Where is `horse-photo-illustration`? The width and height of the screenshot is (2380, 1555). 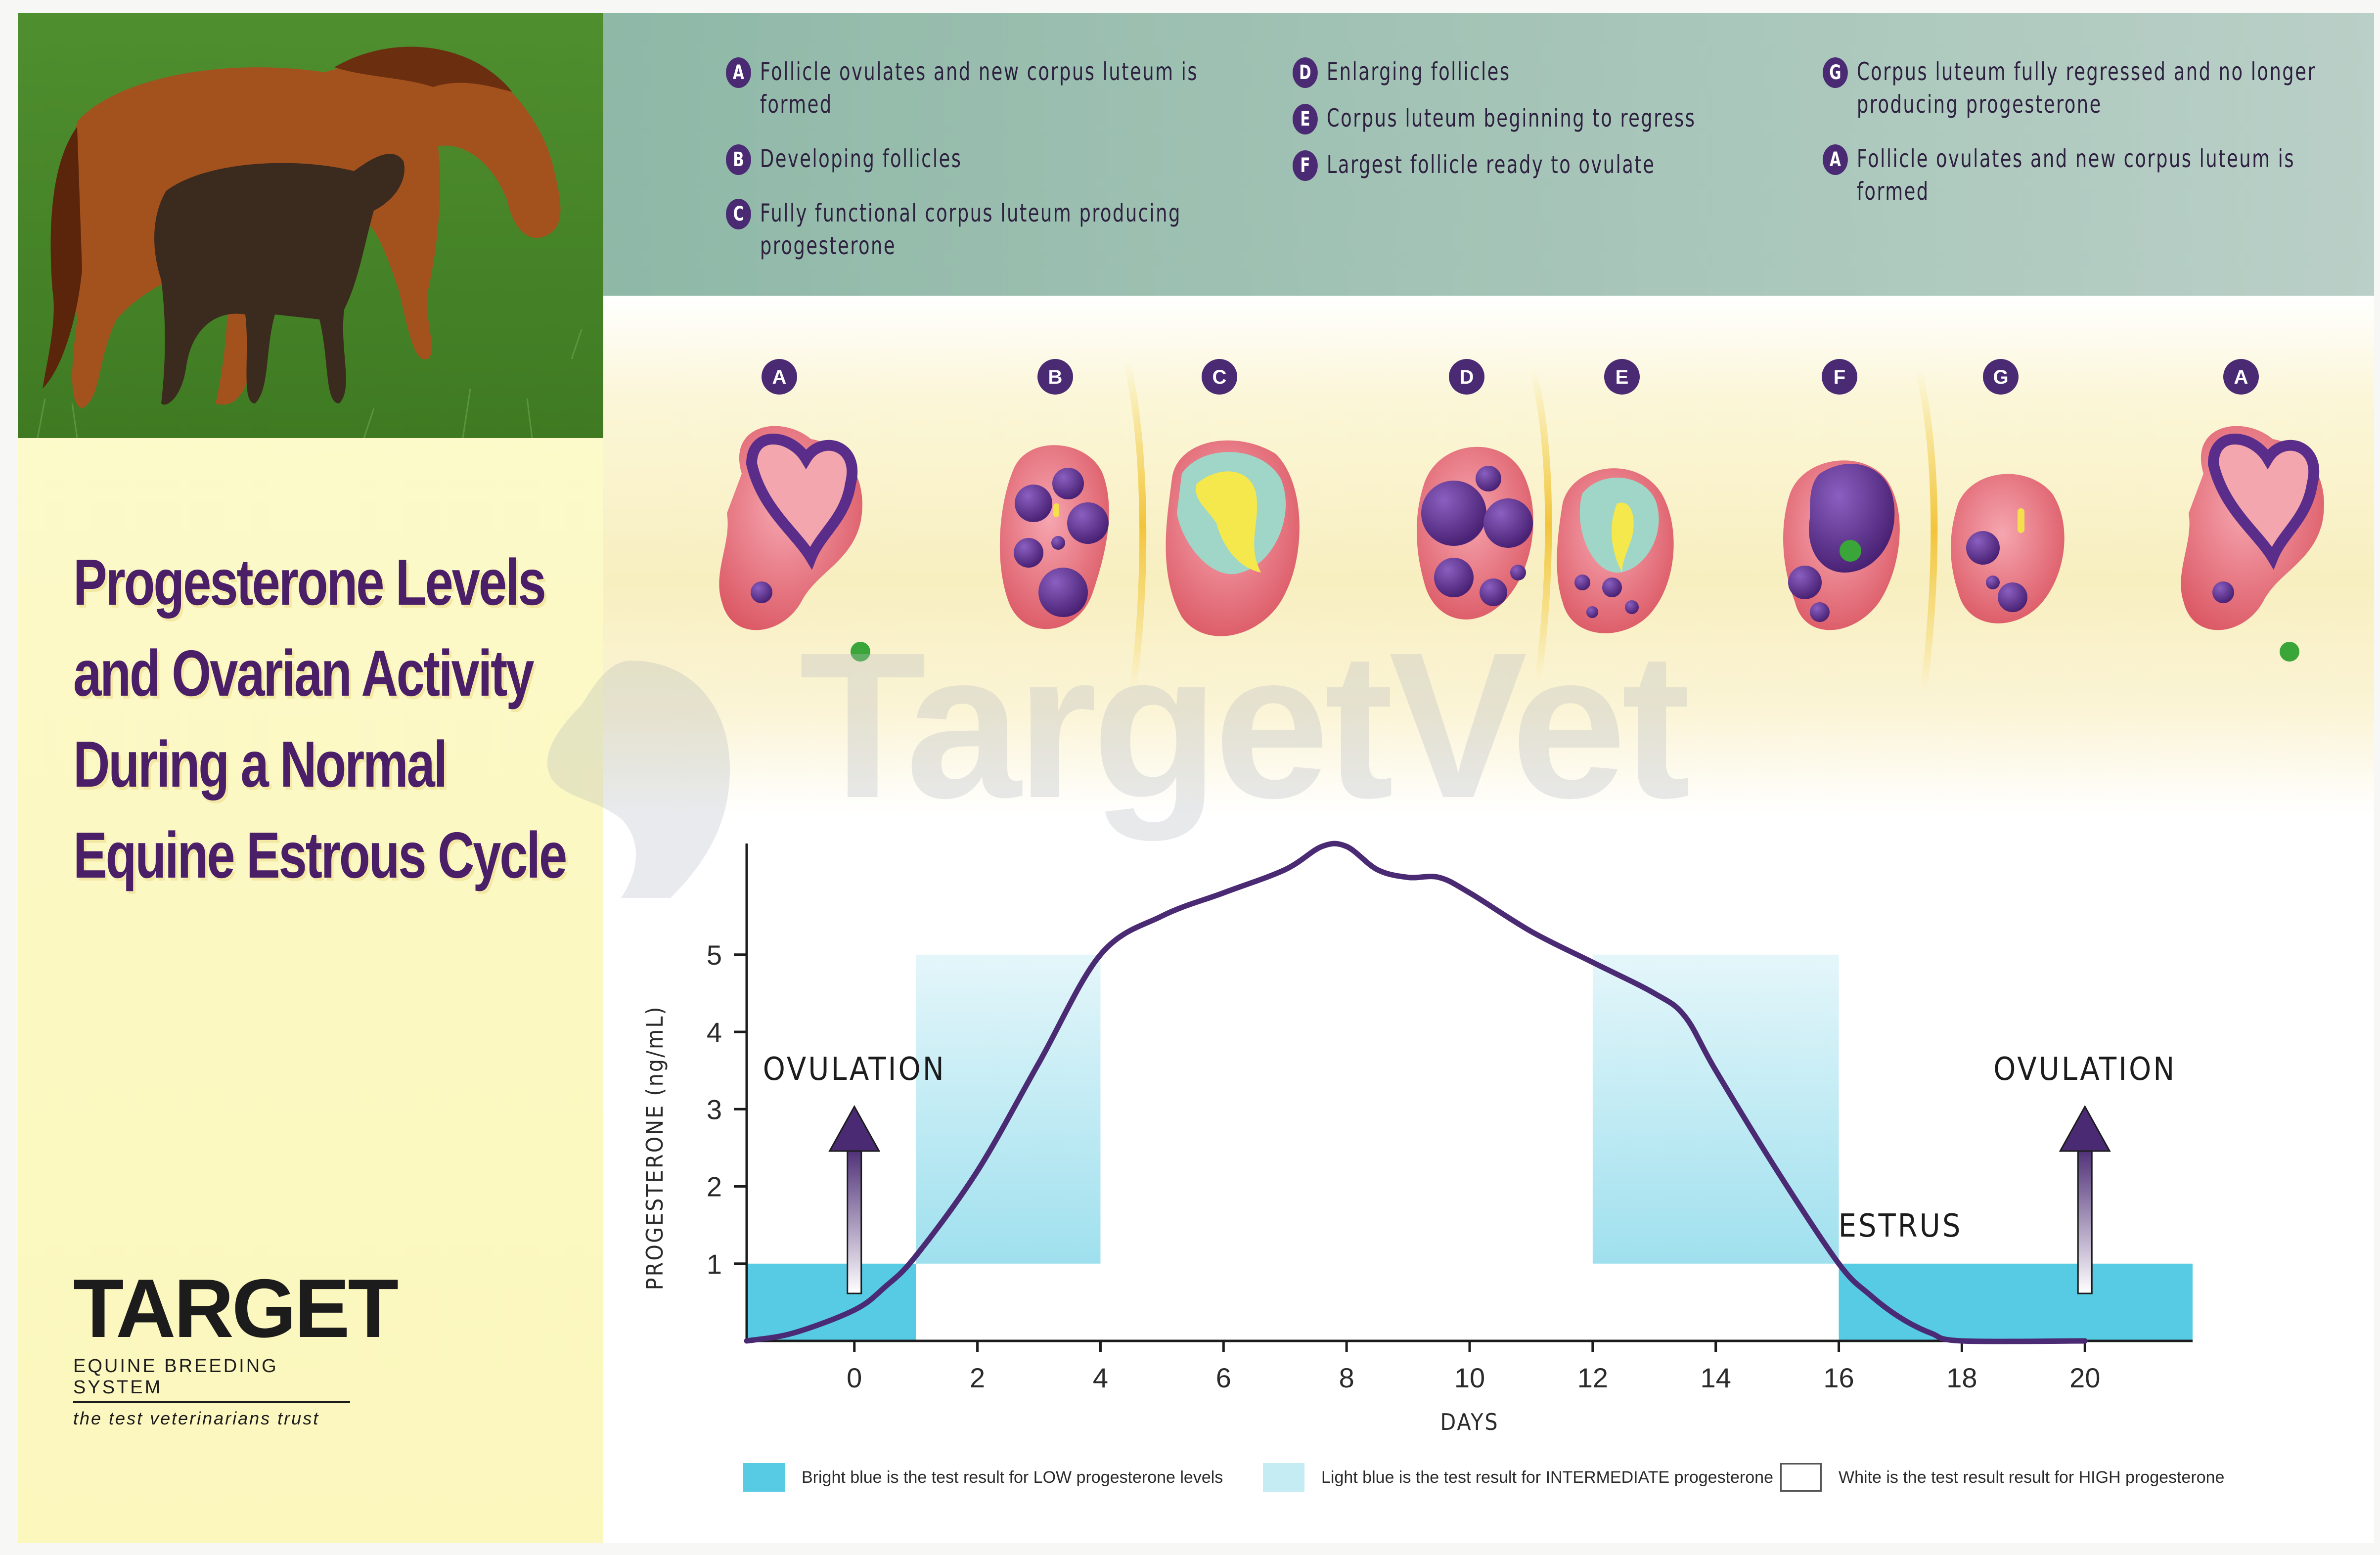
horse-photo-illustration is located at coordinates (310, 225).